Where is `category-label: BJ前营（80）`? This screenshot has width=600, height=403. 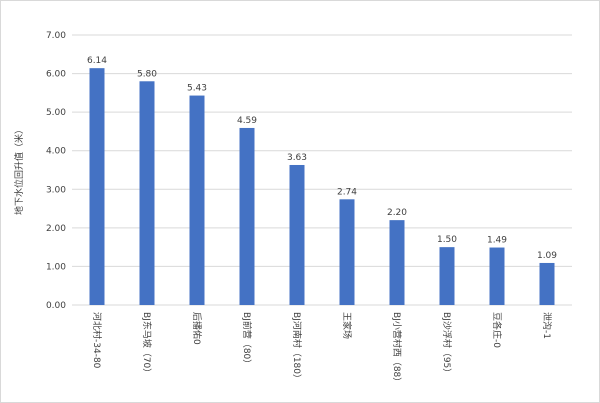 category-label: BJ前营（80） is located at coordinates (247, 340).